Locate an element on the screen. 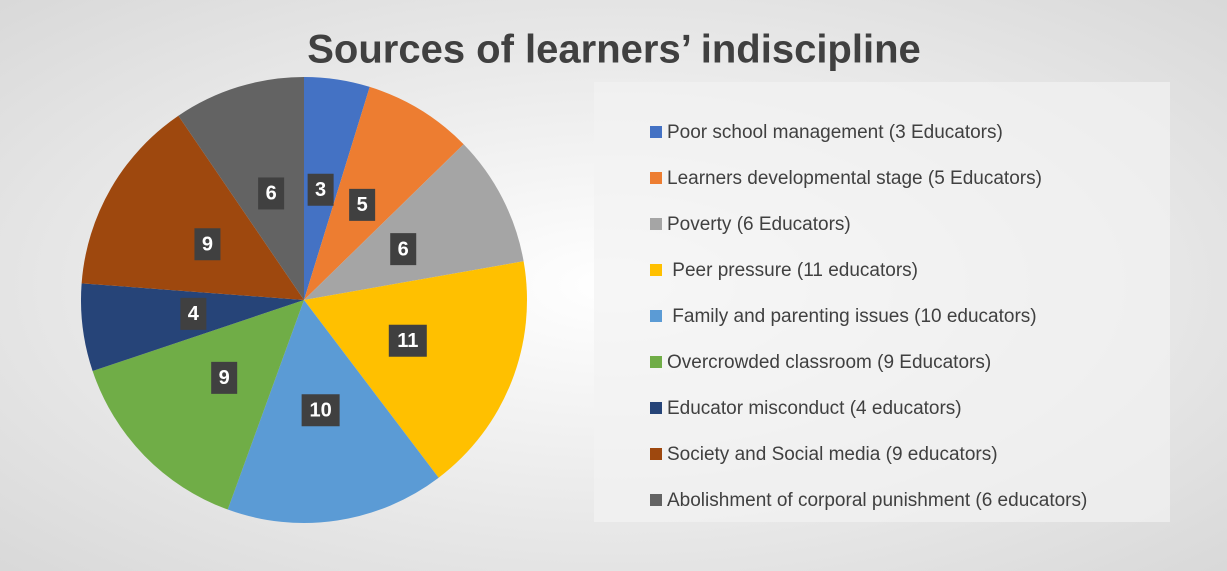 The height and width of the screenshot is (571, 1227). data-label: 5 is located at coordinates (362, 205).